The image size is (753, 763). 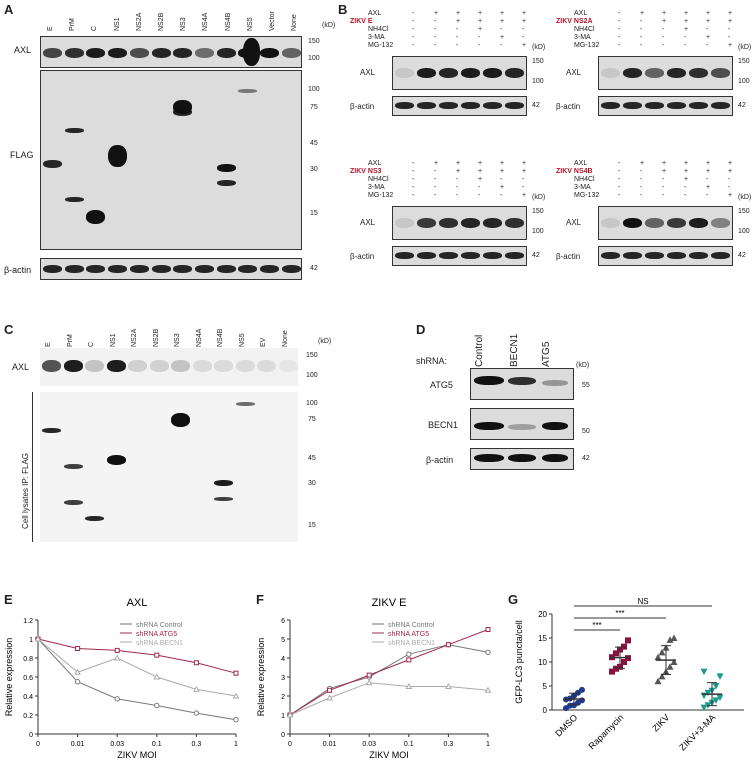 I want to click on panel-c-kd: (kD), so click(x=325, y=341).